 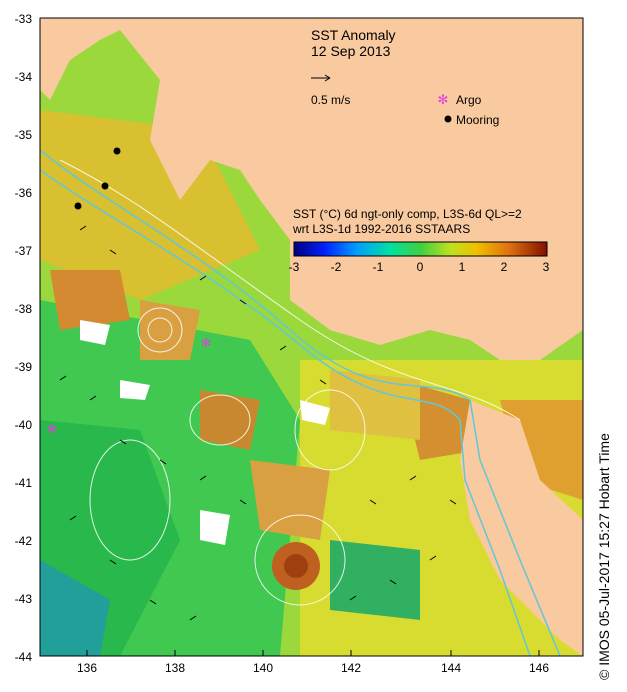 I want to click on vector-scale: 0.5 m/s, so click(x=330, y=90).